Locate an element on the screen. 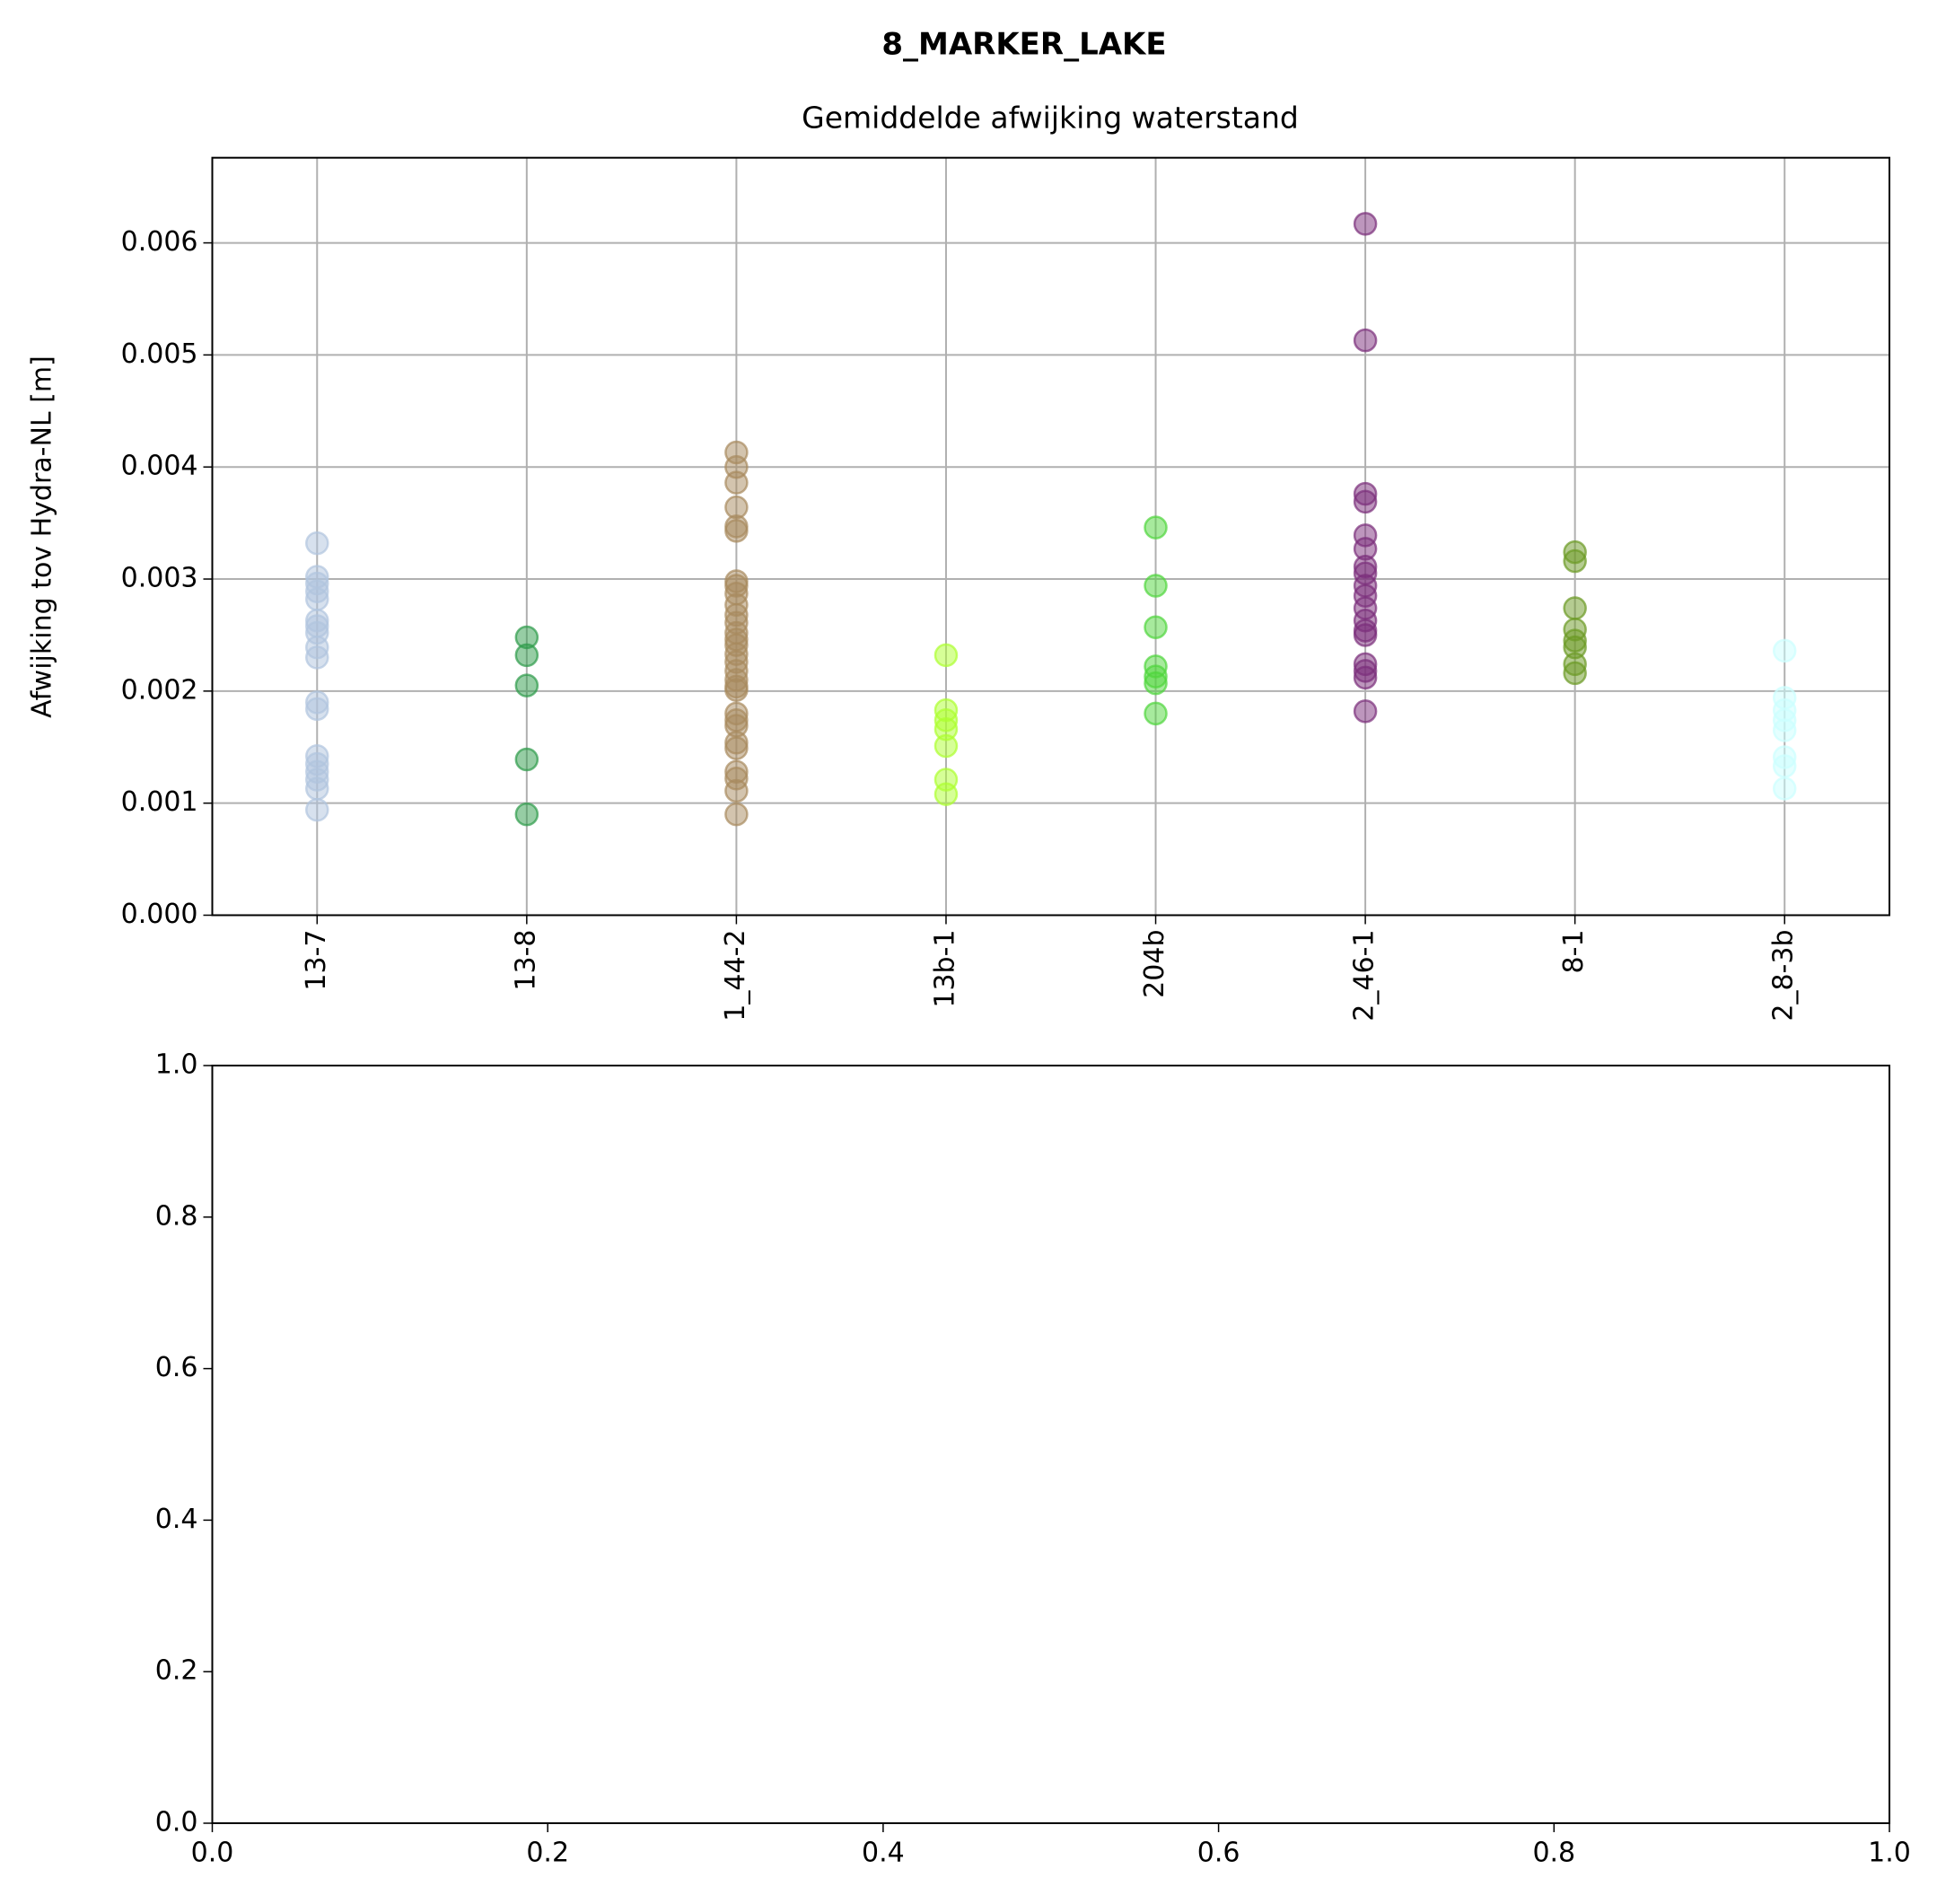  x-tick-label: 204b is located at coordinates (1154, 964).